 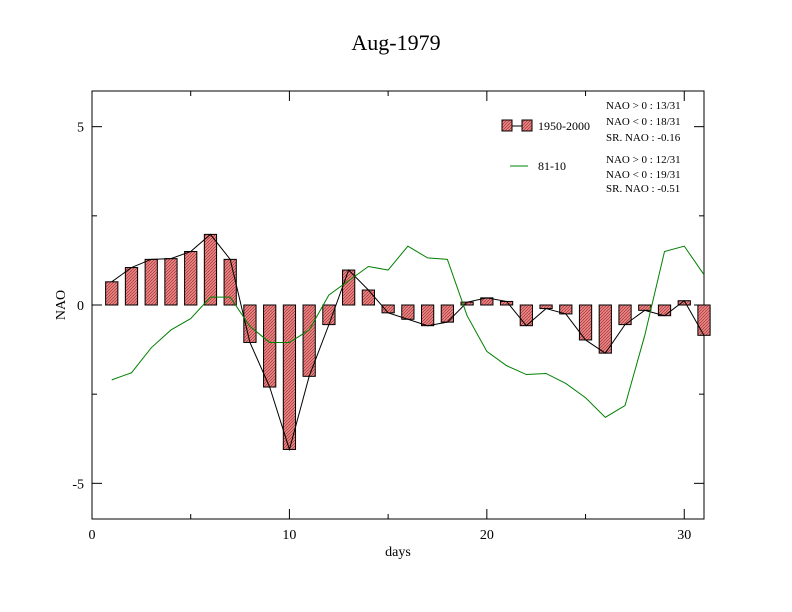 I want to click on chart-title: Aug-1979, so click(x=395, y=42).